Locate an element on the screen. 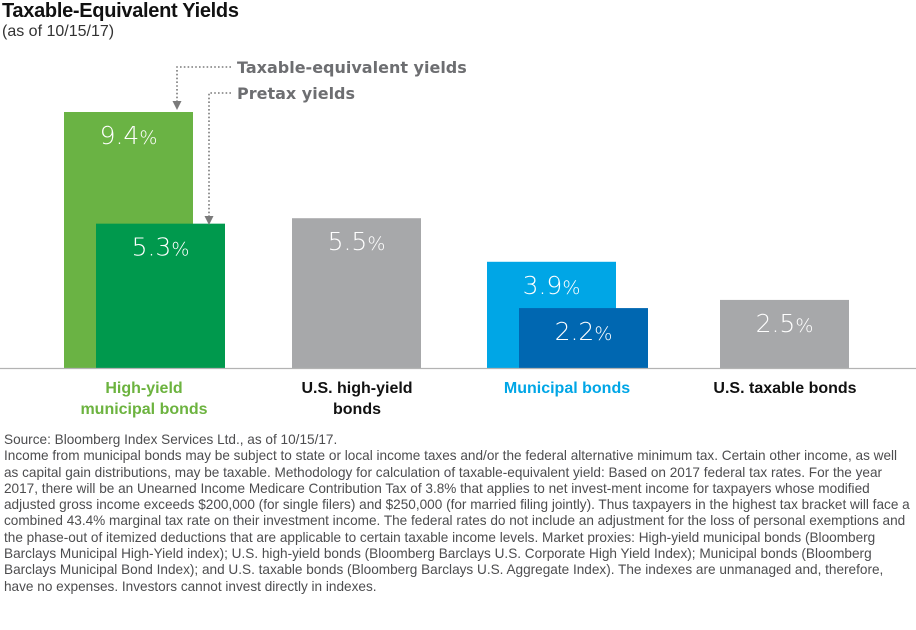 The image size is (916, 630). legend-connector-pretax is located at coordinates (219, 155).